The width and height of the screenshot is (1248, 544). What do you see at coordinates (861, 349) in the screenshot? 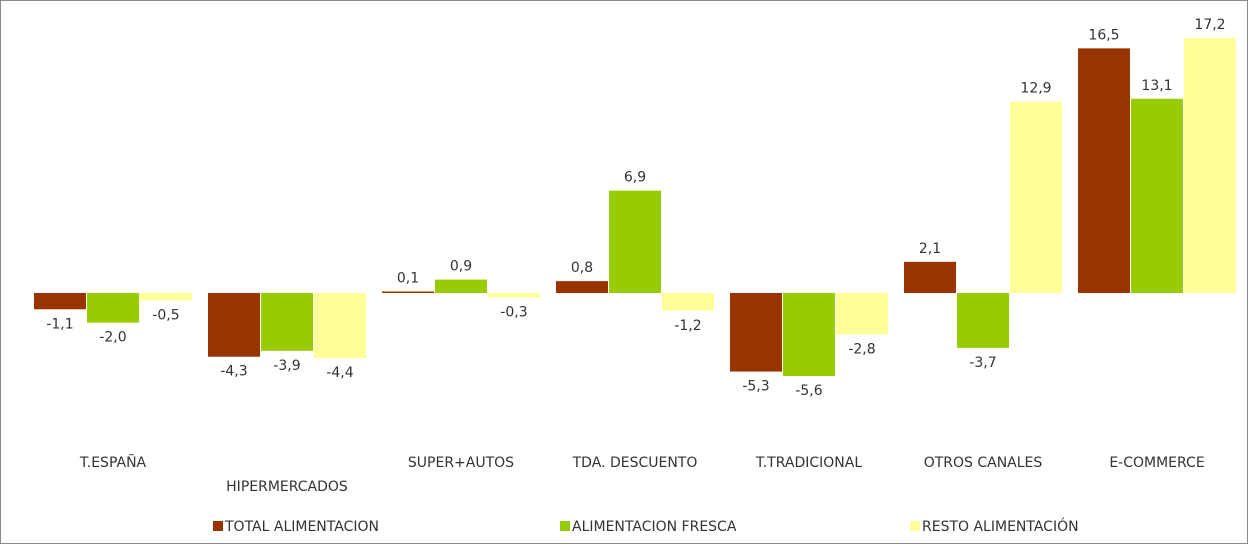
I see `data-label: -2,8` at bounding box center [861, 349].